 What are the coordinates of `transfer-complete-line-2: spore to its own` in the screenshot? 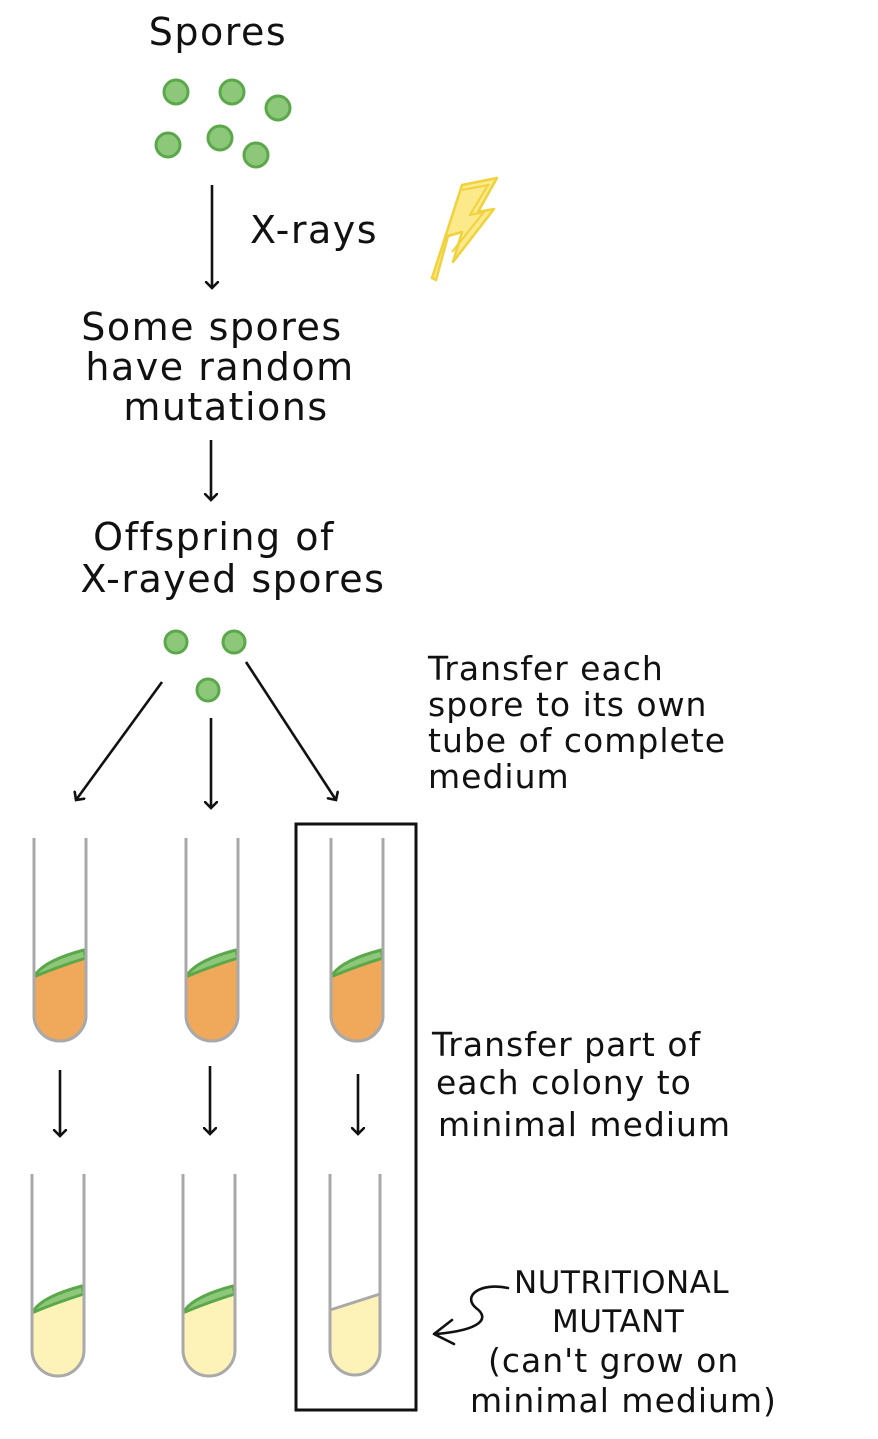 It's located at (567, 704).